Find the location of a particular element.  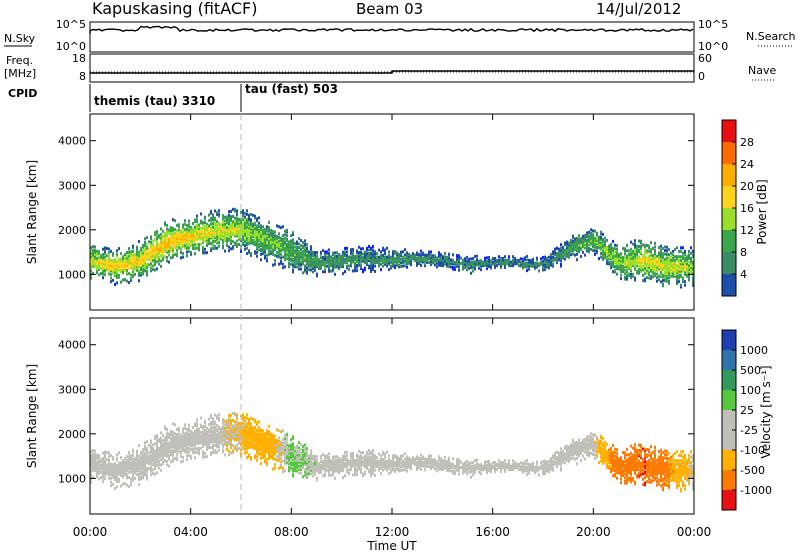

sky-search-strip is located at coordinates (392, 37).